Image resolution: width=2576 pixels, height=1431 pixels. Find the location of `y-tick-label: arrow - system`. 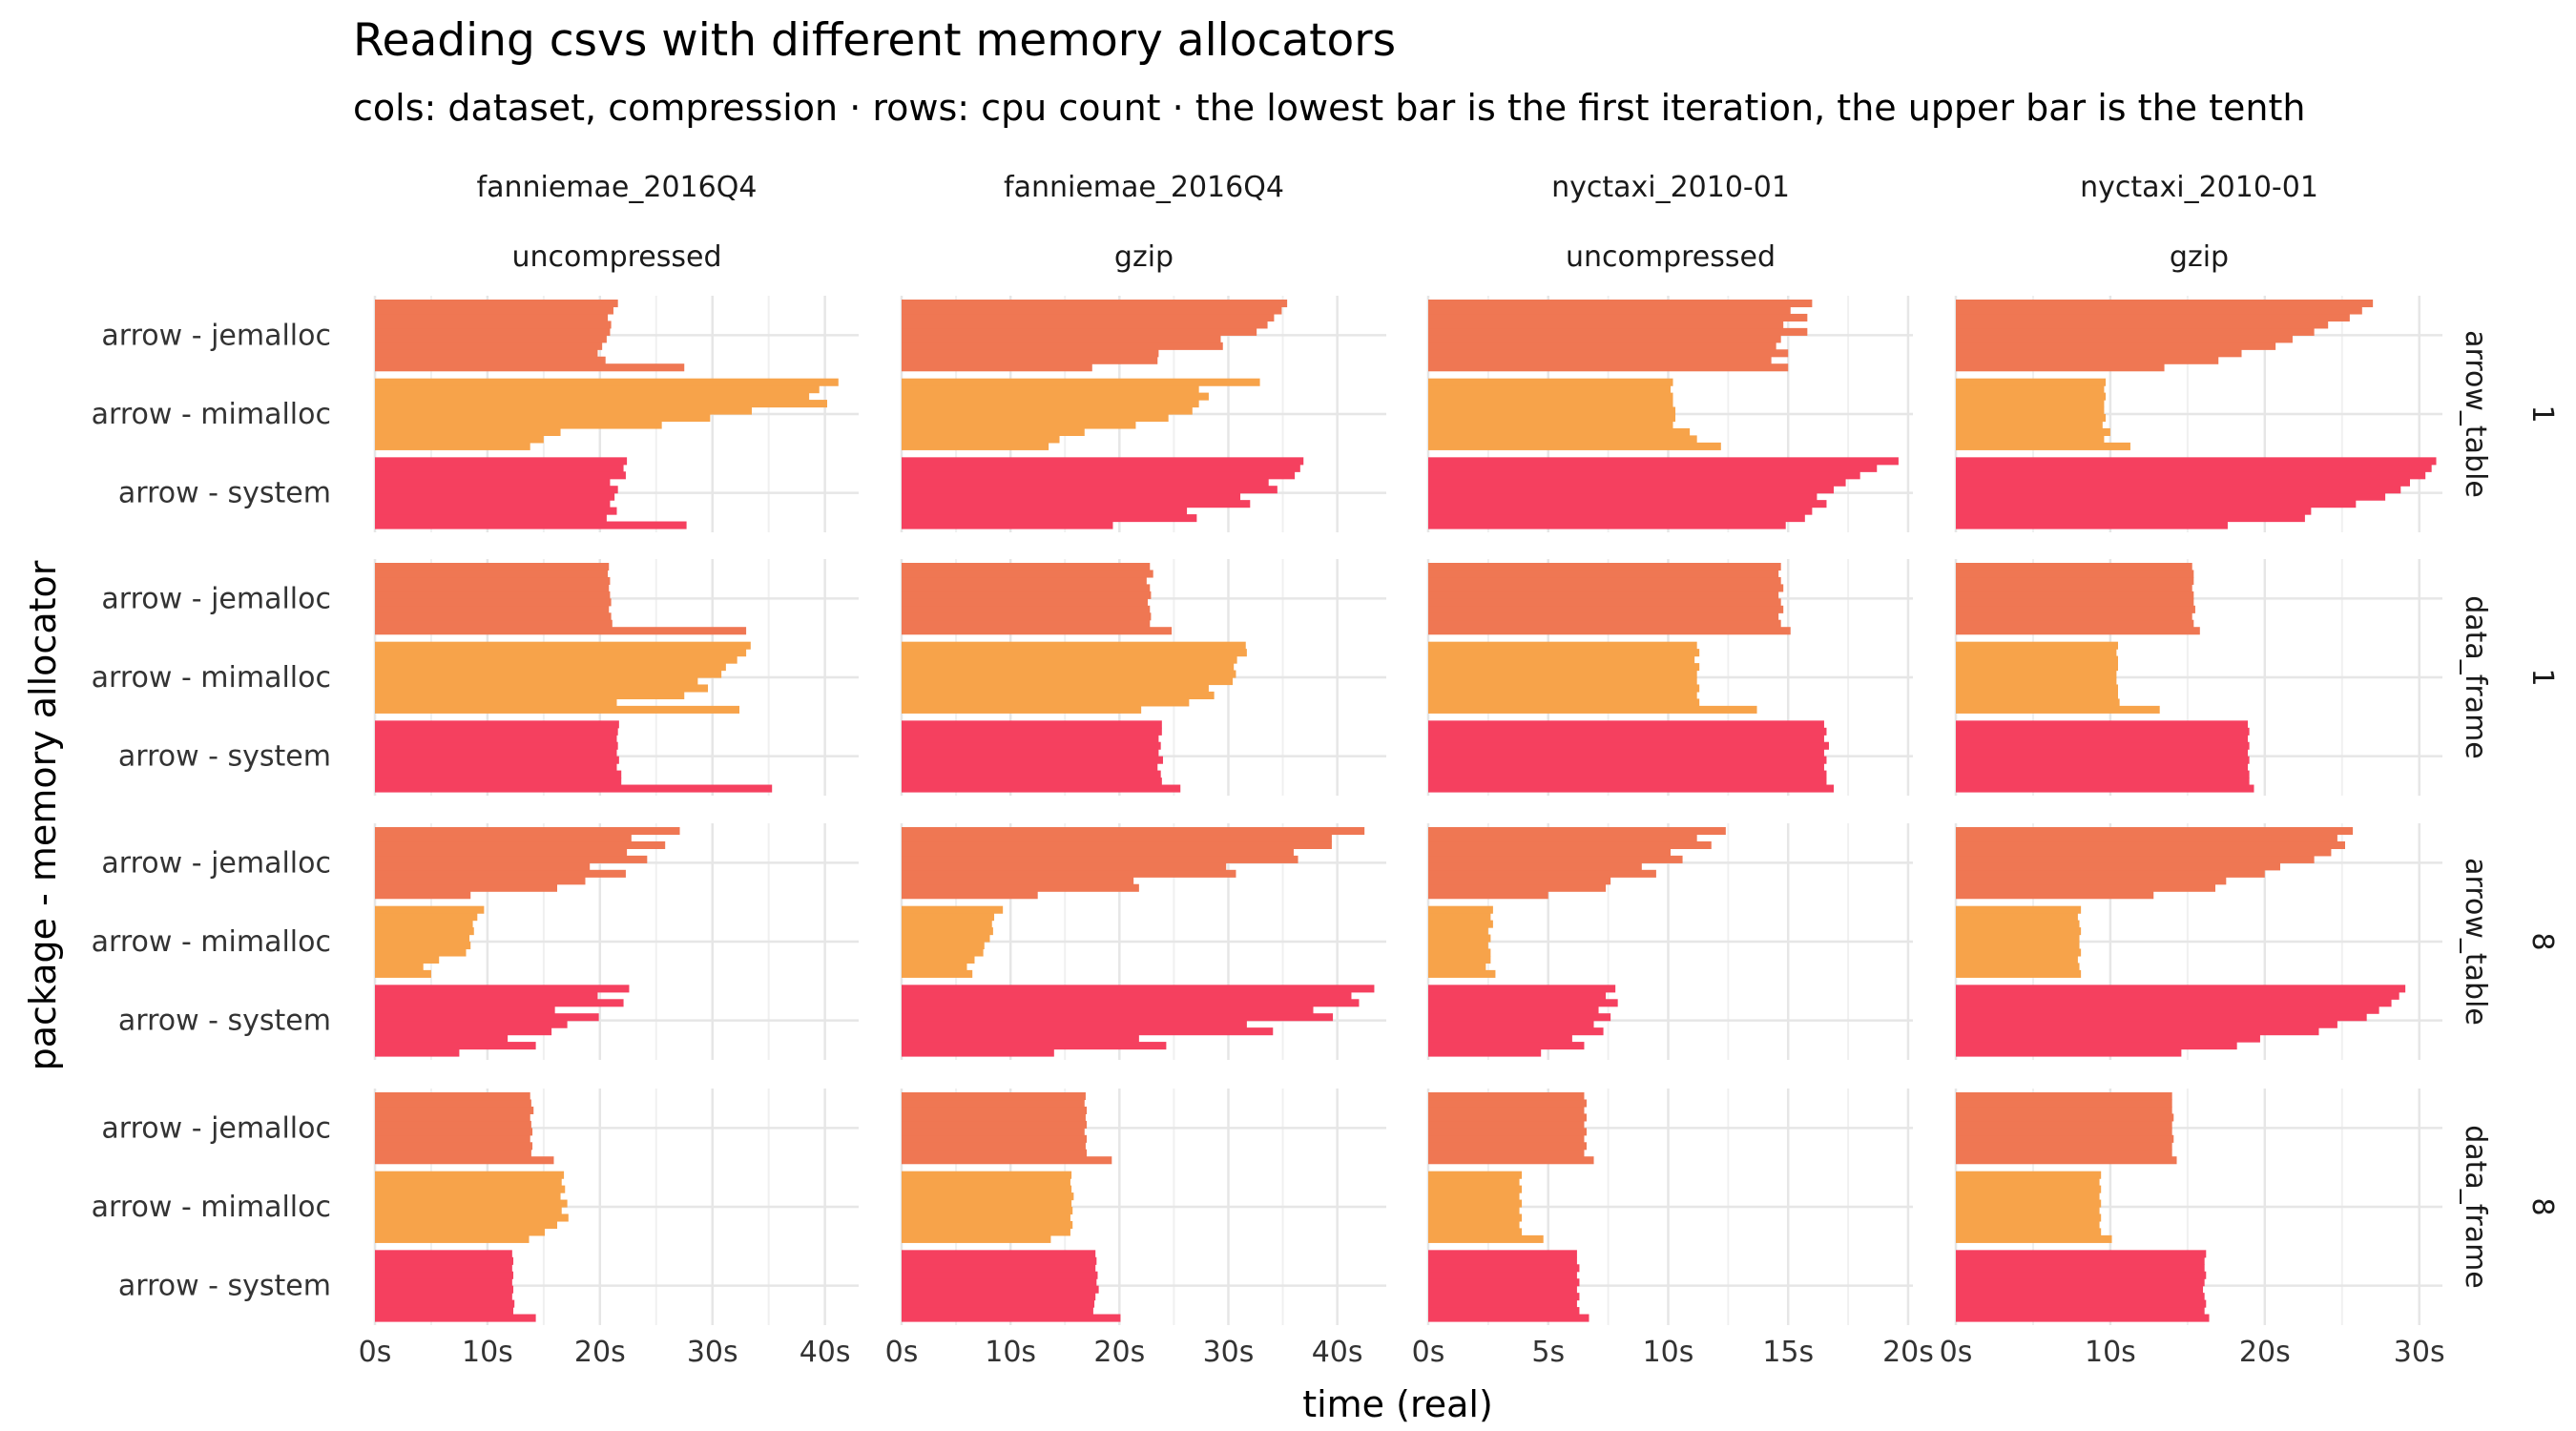

y-tick-label: arrow - system is located at coordinates (224, 757).